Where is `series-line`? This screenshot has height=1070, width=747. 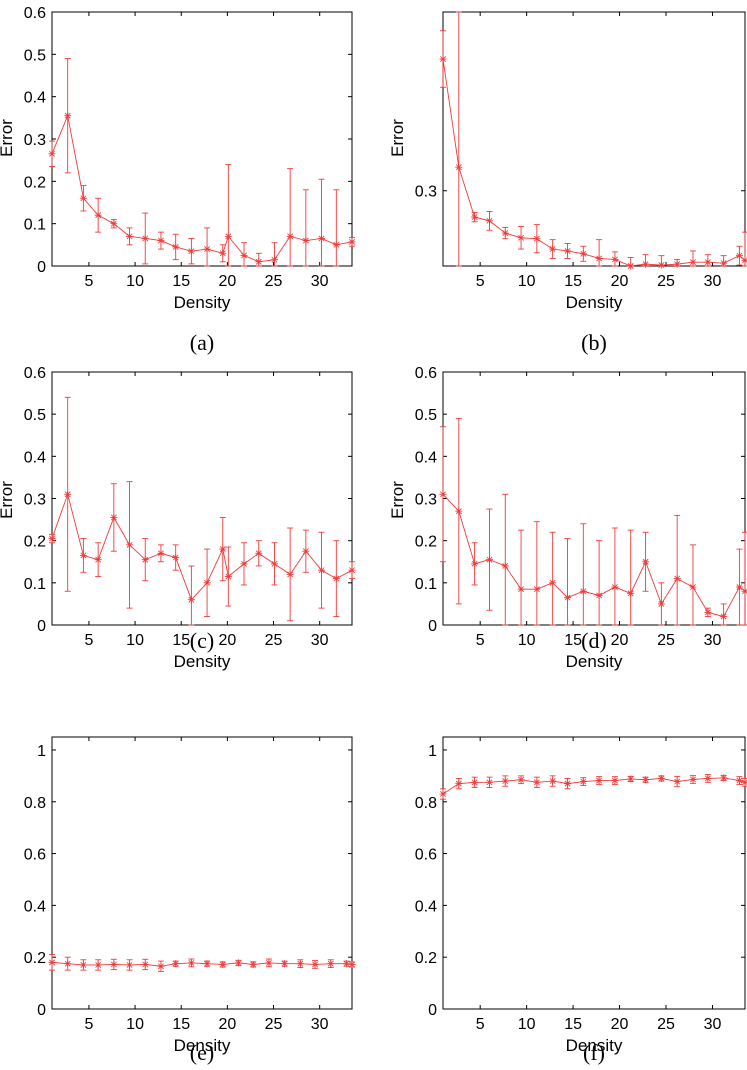 series-line is located at coordinates (594, 786).